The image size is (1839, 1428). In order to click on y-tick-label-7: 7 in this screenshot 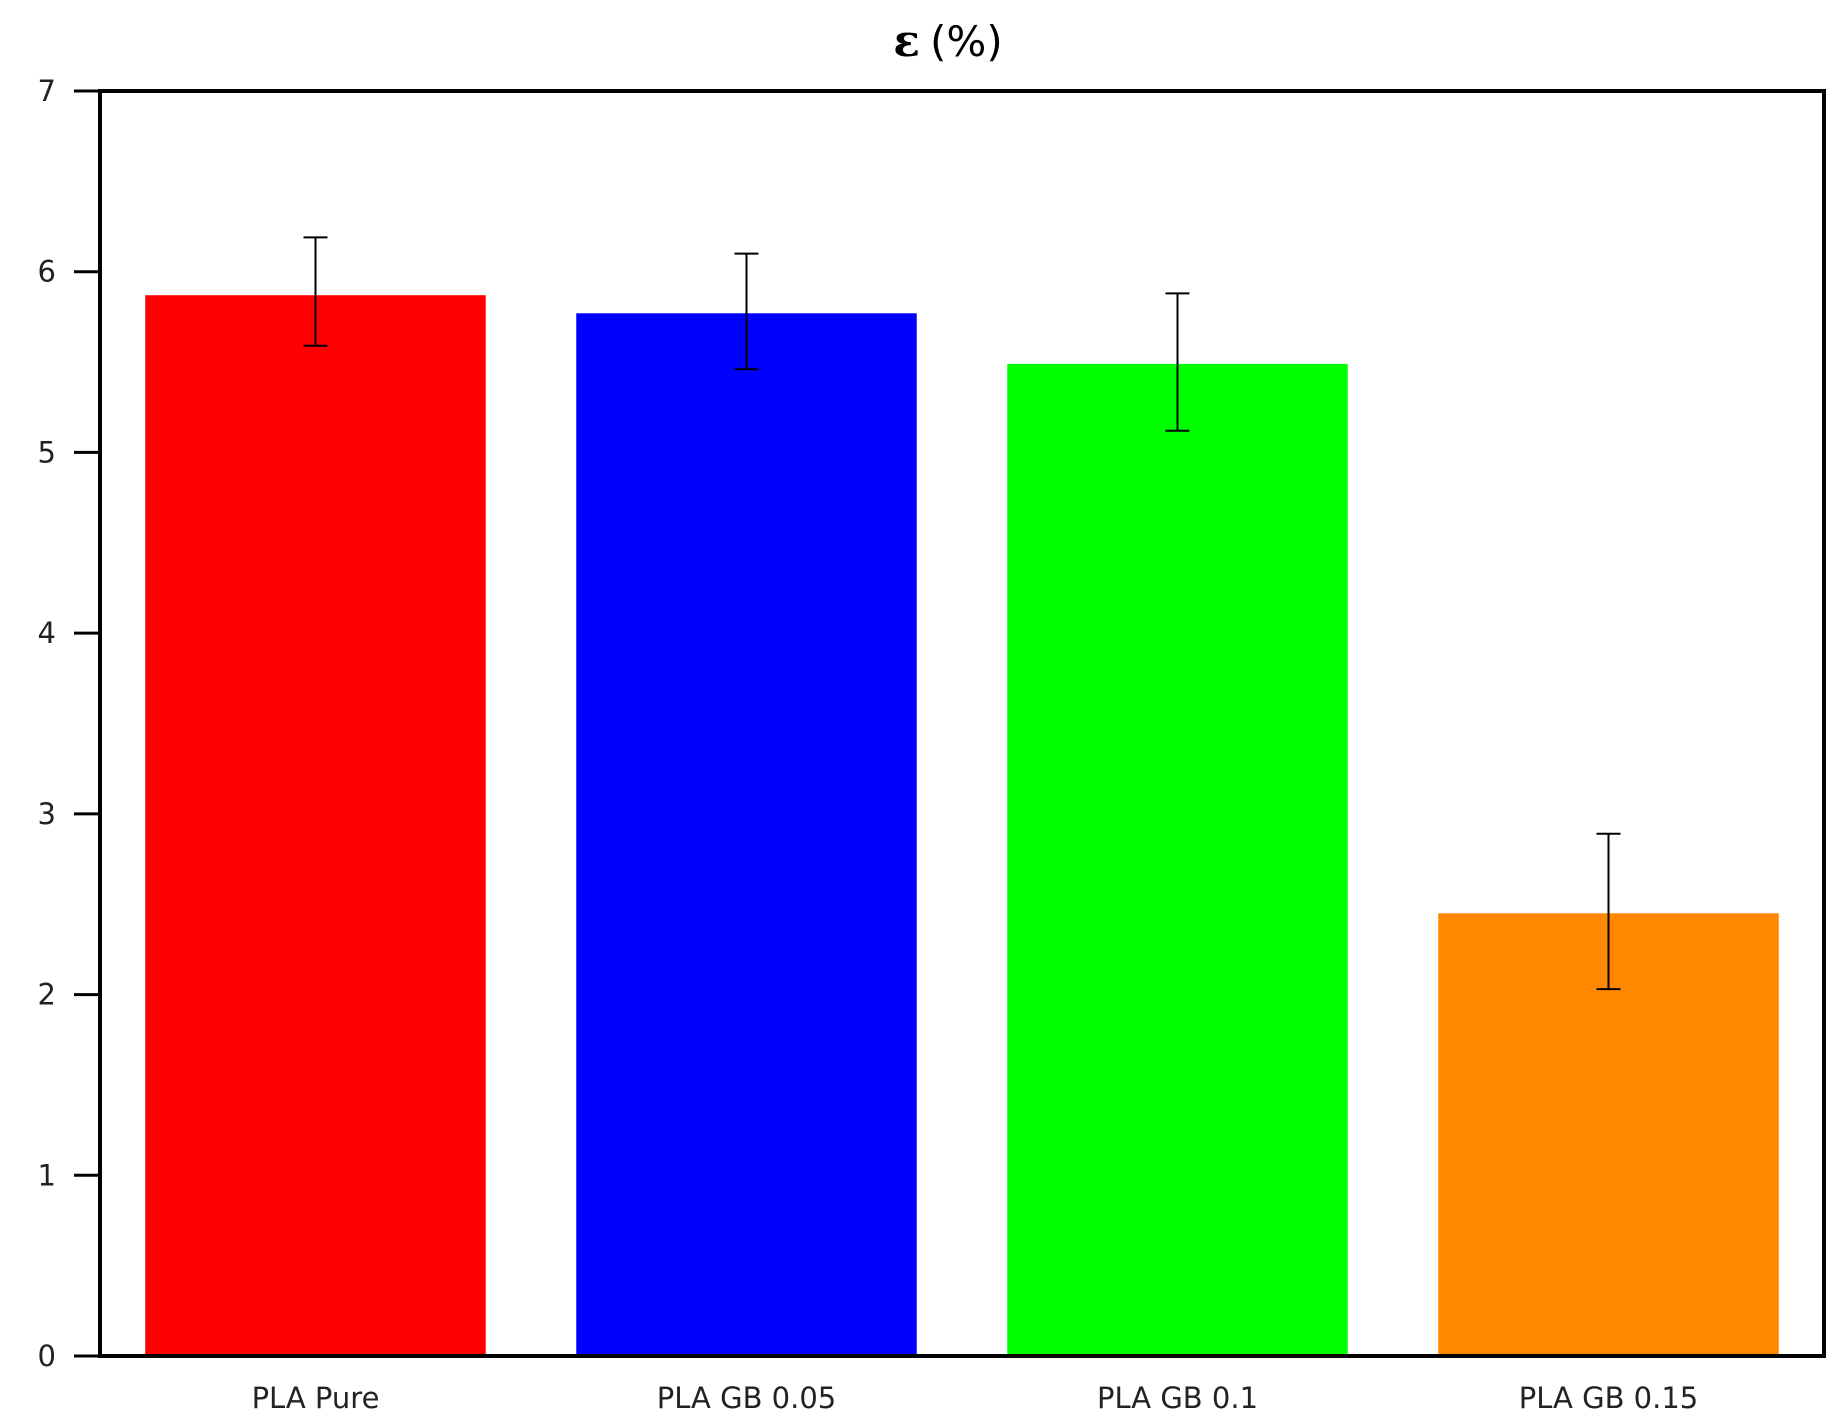, I will do `click(47, 91)`.